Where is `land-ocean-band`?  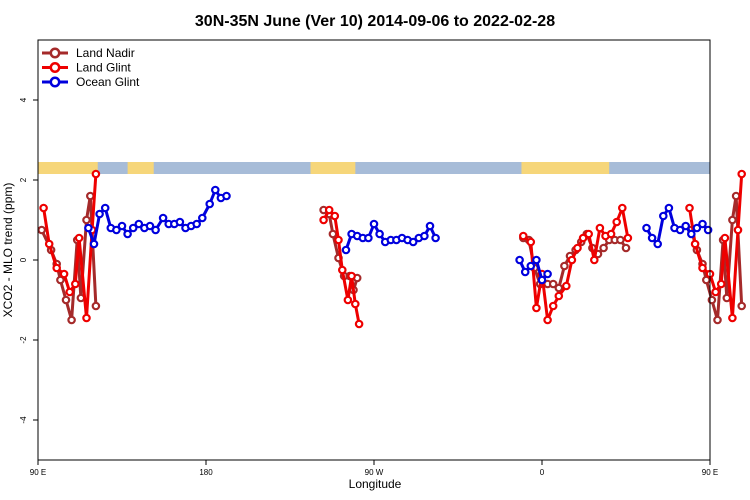 land-ocean-band is located at coordinates (374, 168).